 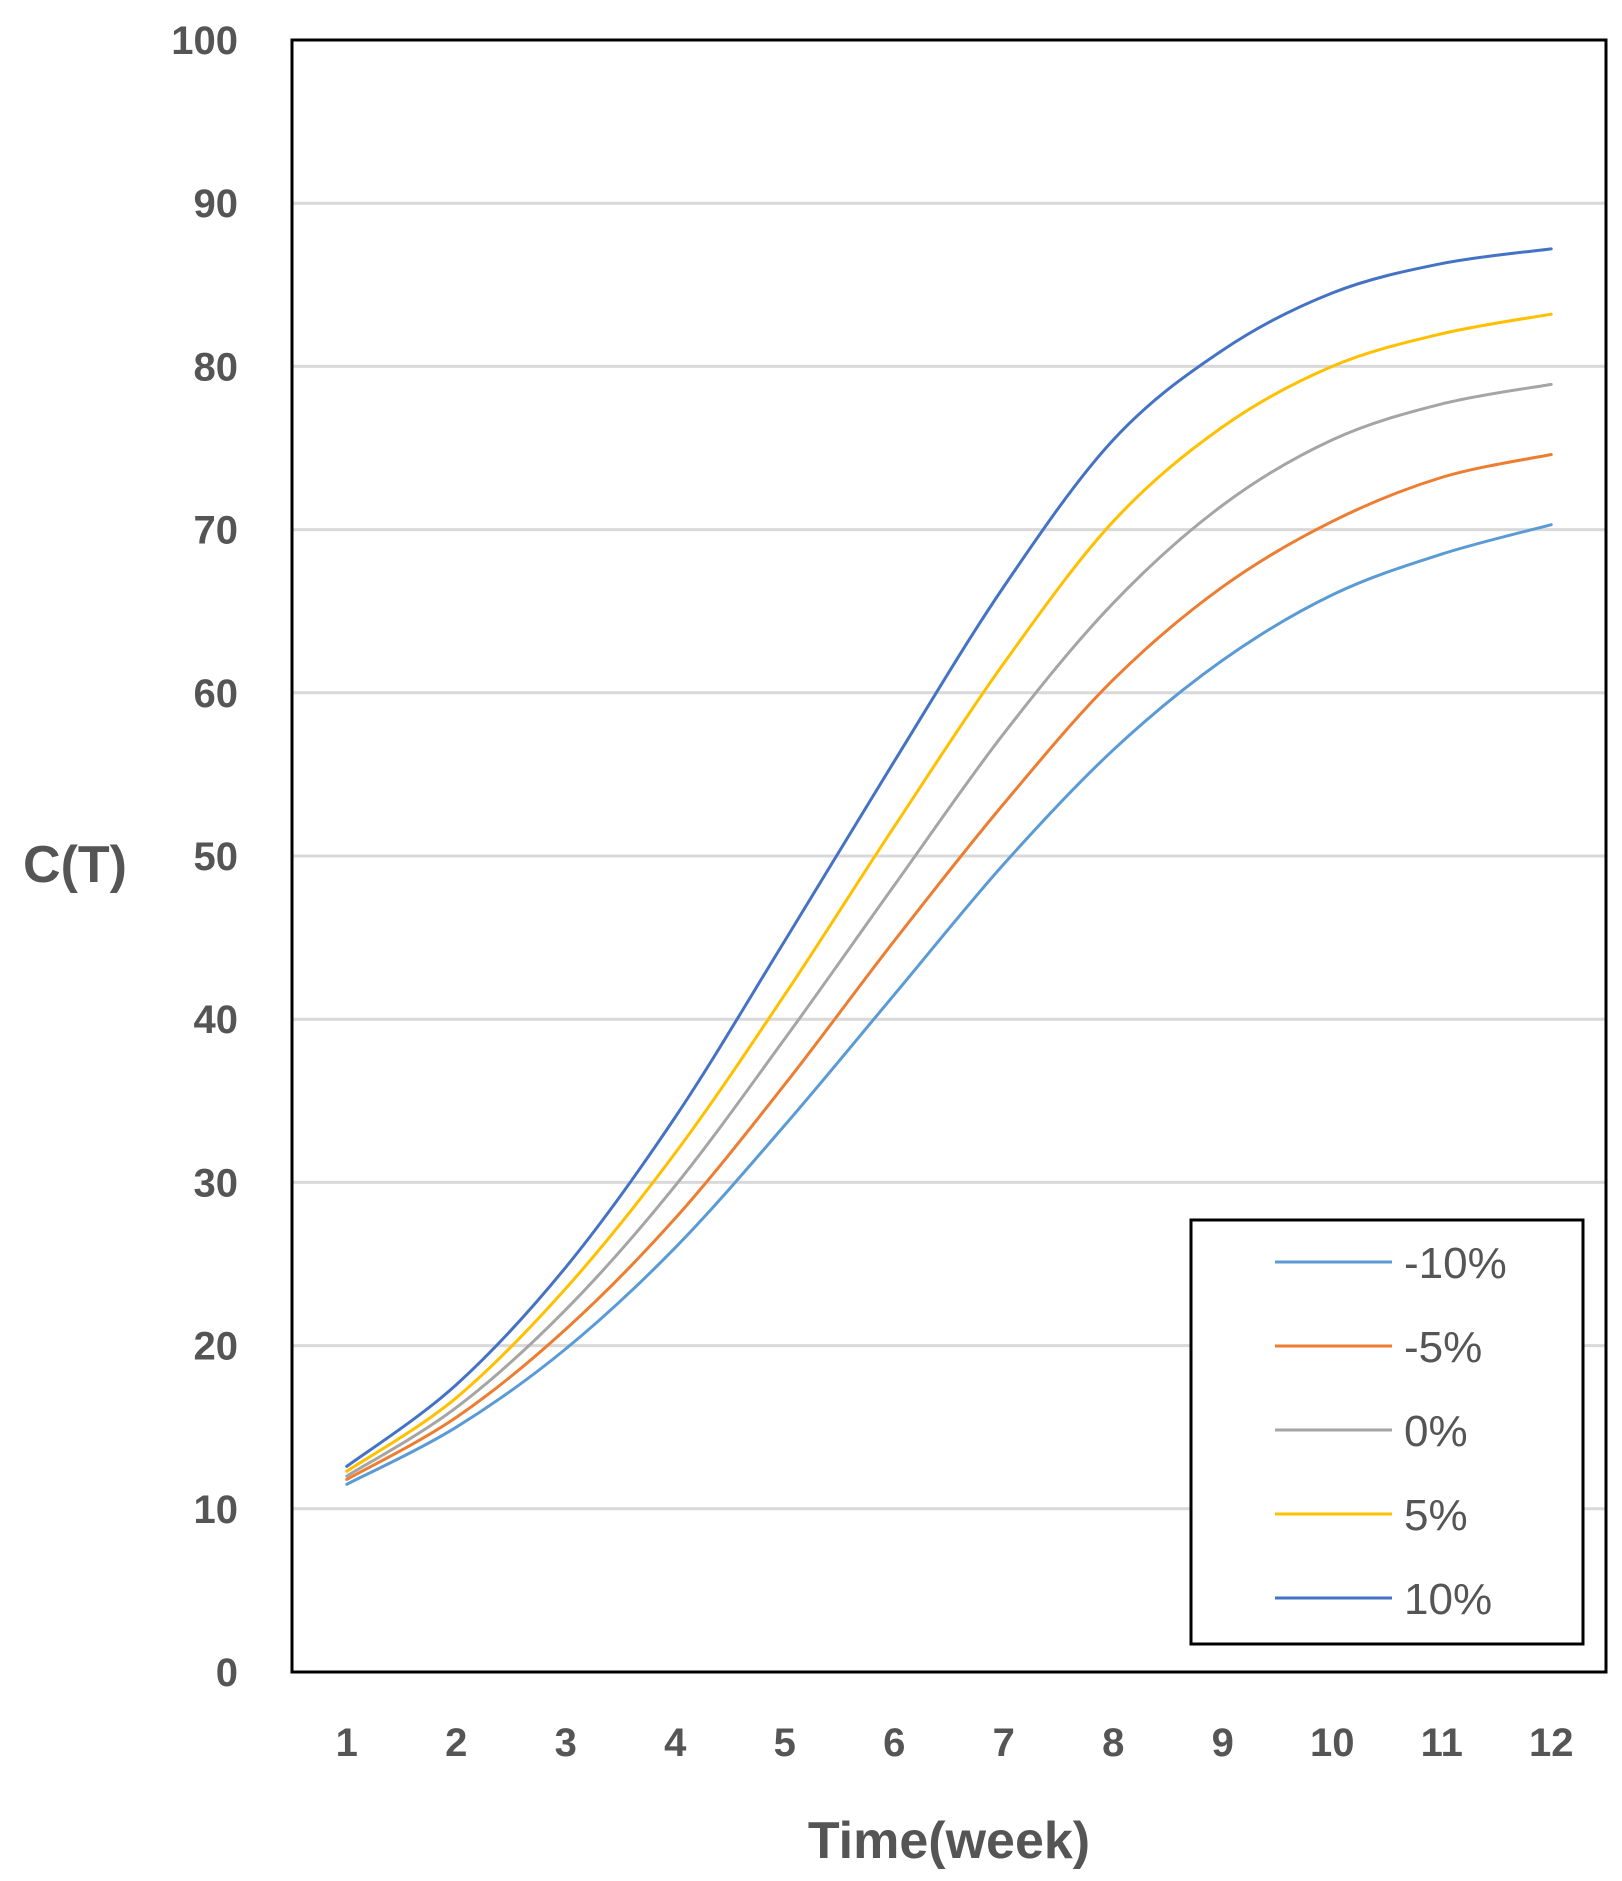 What do you see at coordinates (216, 204) in the screenshot?
I see `y-tick-label: 90` at bounding box center [216, 204].